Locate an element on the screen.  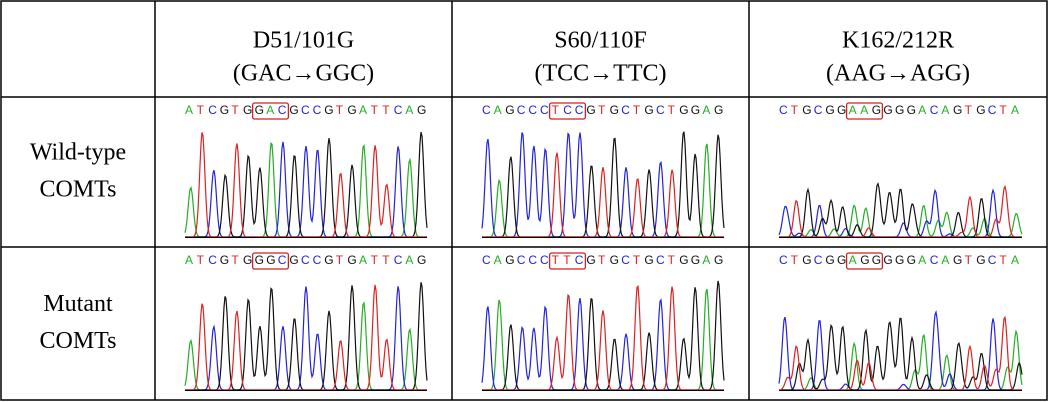
column-codon: (TCC→TTC) is located at coordinates (601, 74).